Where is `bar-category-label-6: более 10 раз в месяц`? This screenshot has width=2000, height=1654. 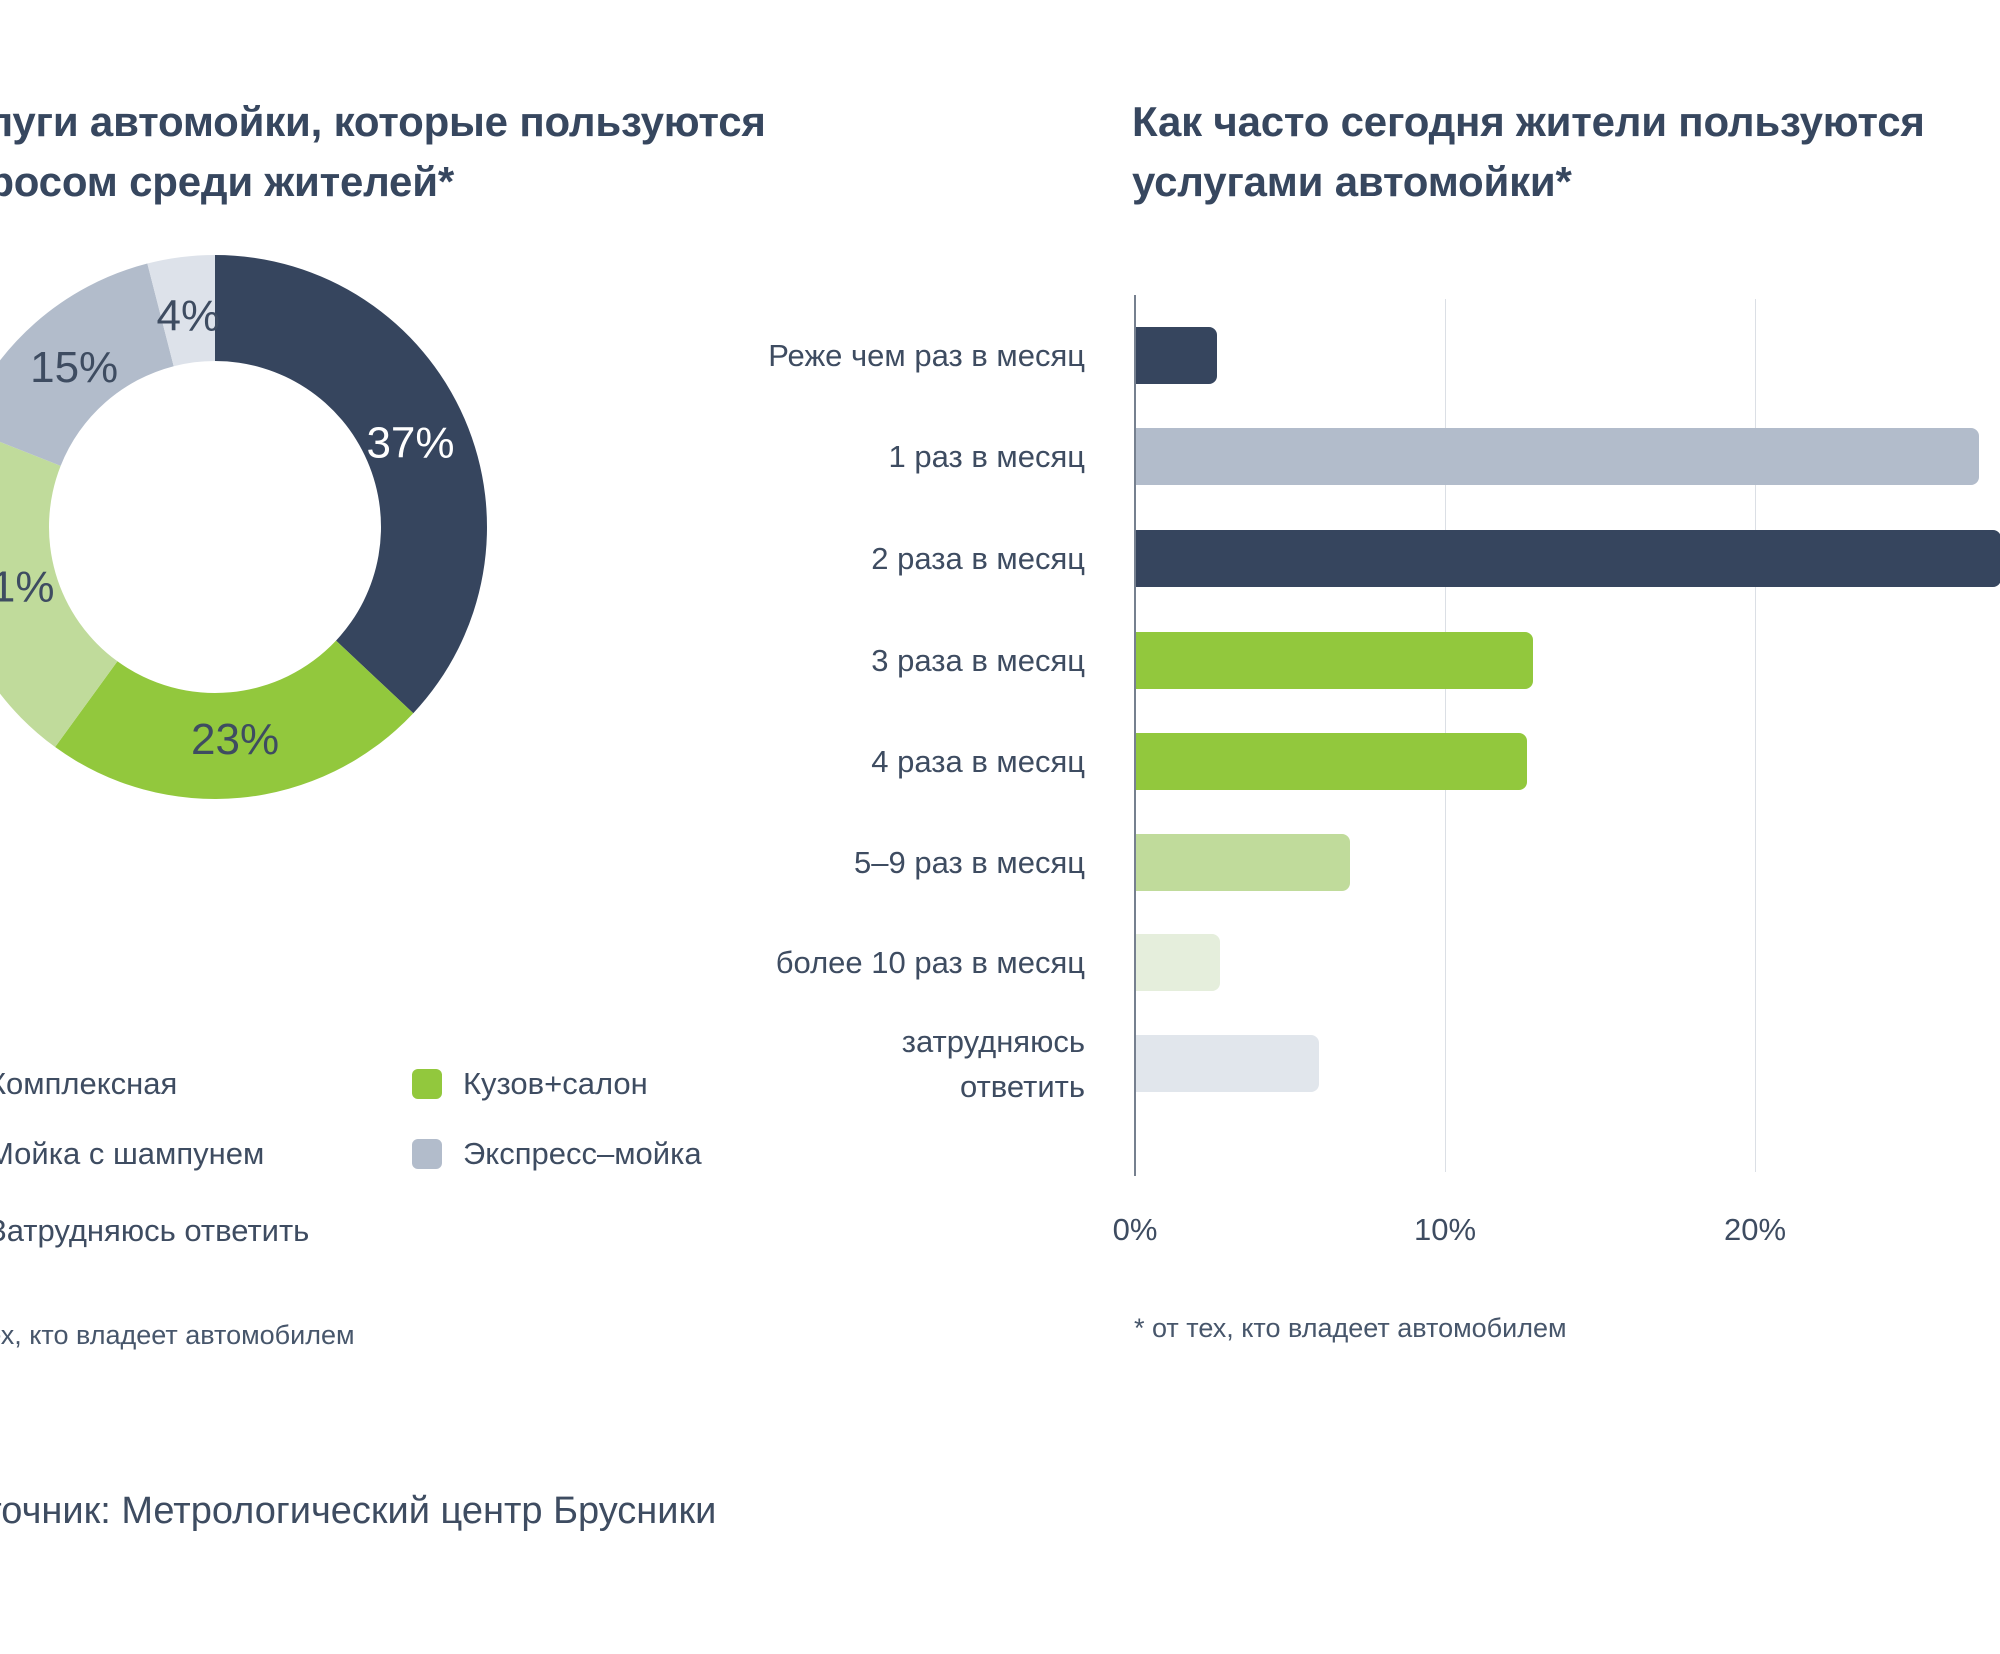 bar-category-label-6: более 10 раз в месяц is located at coordinates (930, 962).